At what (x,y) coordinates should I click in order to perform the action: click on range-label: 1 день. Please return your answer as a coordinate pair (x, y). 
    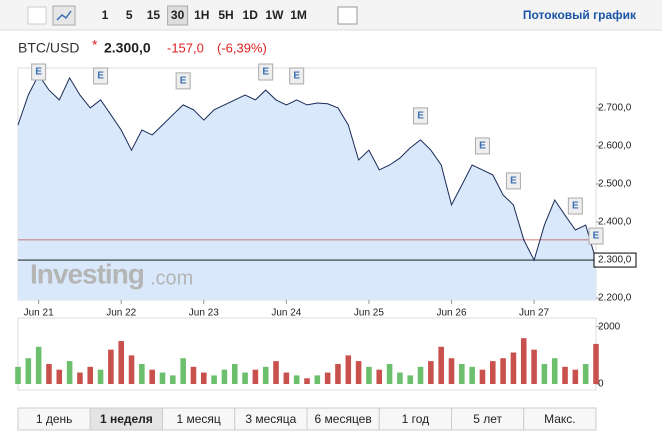
    Looking at the image, I should click on (54, 419).